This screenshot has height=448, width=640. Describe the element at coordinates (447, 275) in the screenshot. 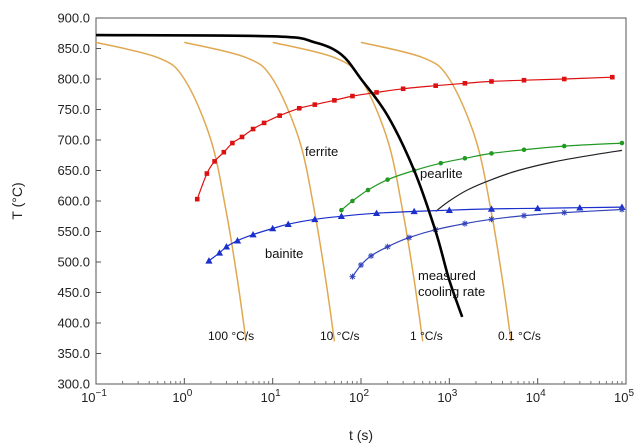

I see `measured-label-line1: measured` at that location.